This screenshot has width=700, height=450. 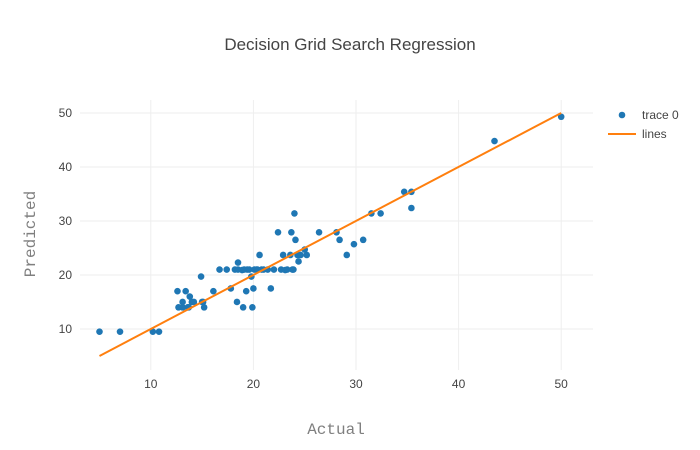 I want to click on x-tick-label: 10, so click(x=151, y=384).